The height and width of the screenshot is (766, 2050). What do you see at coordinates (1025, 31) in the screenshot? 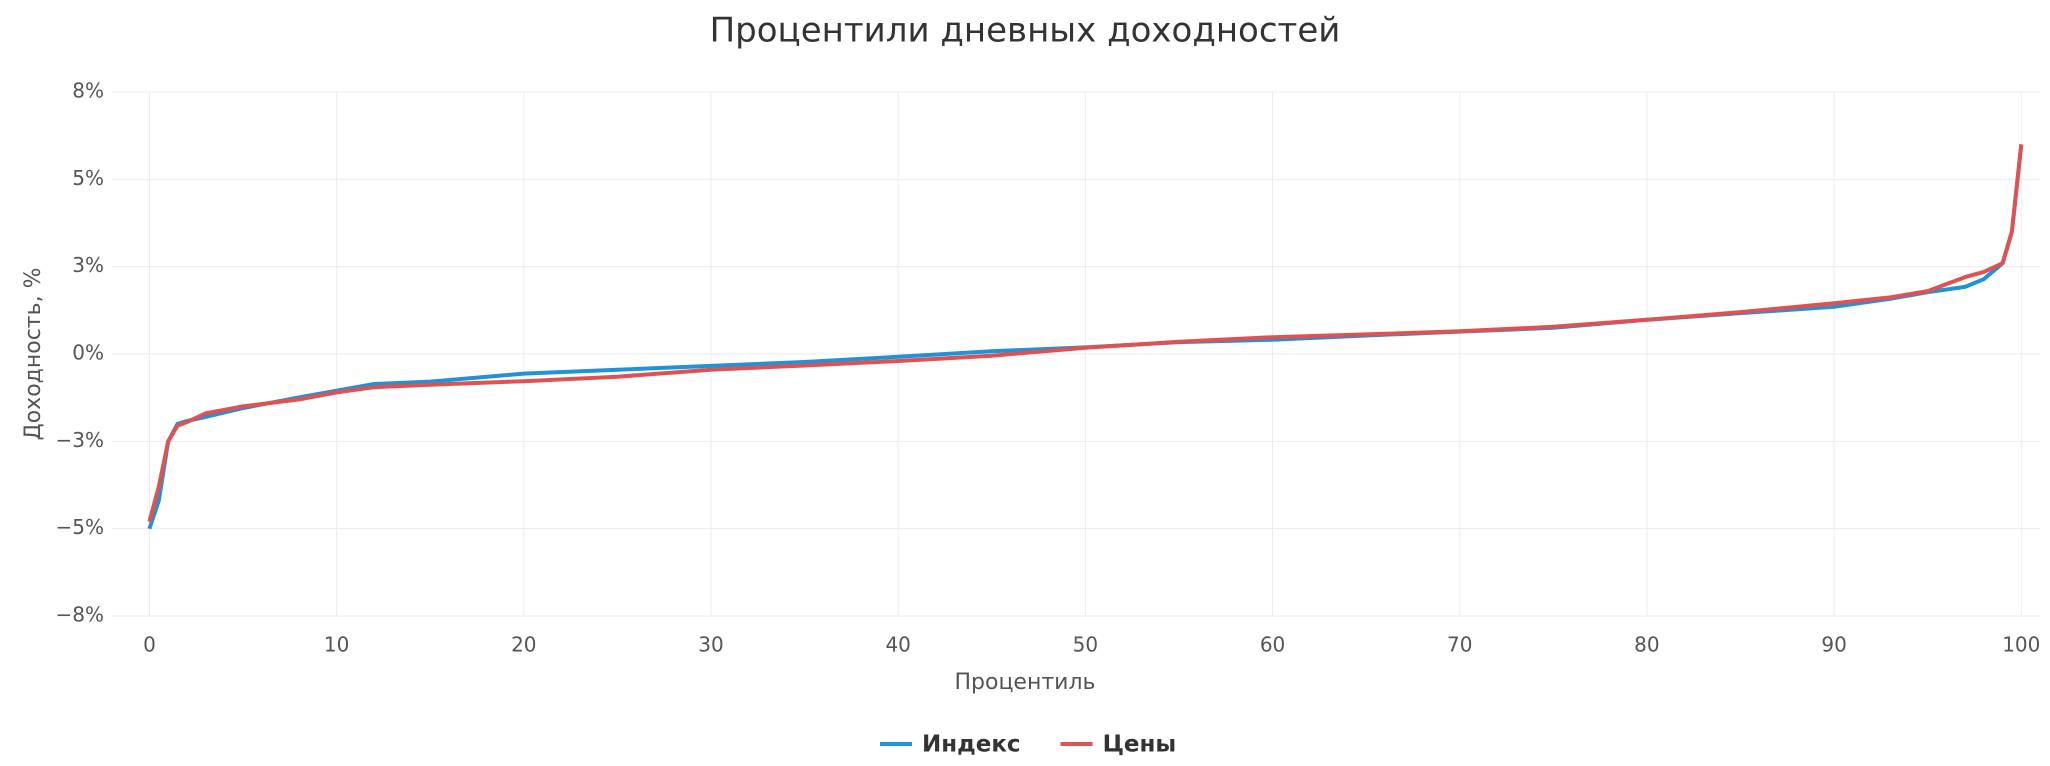
I see `chart-title: Процентили дневных доходностей` at bounding box center [1025, 31].